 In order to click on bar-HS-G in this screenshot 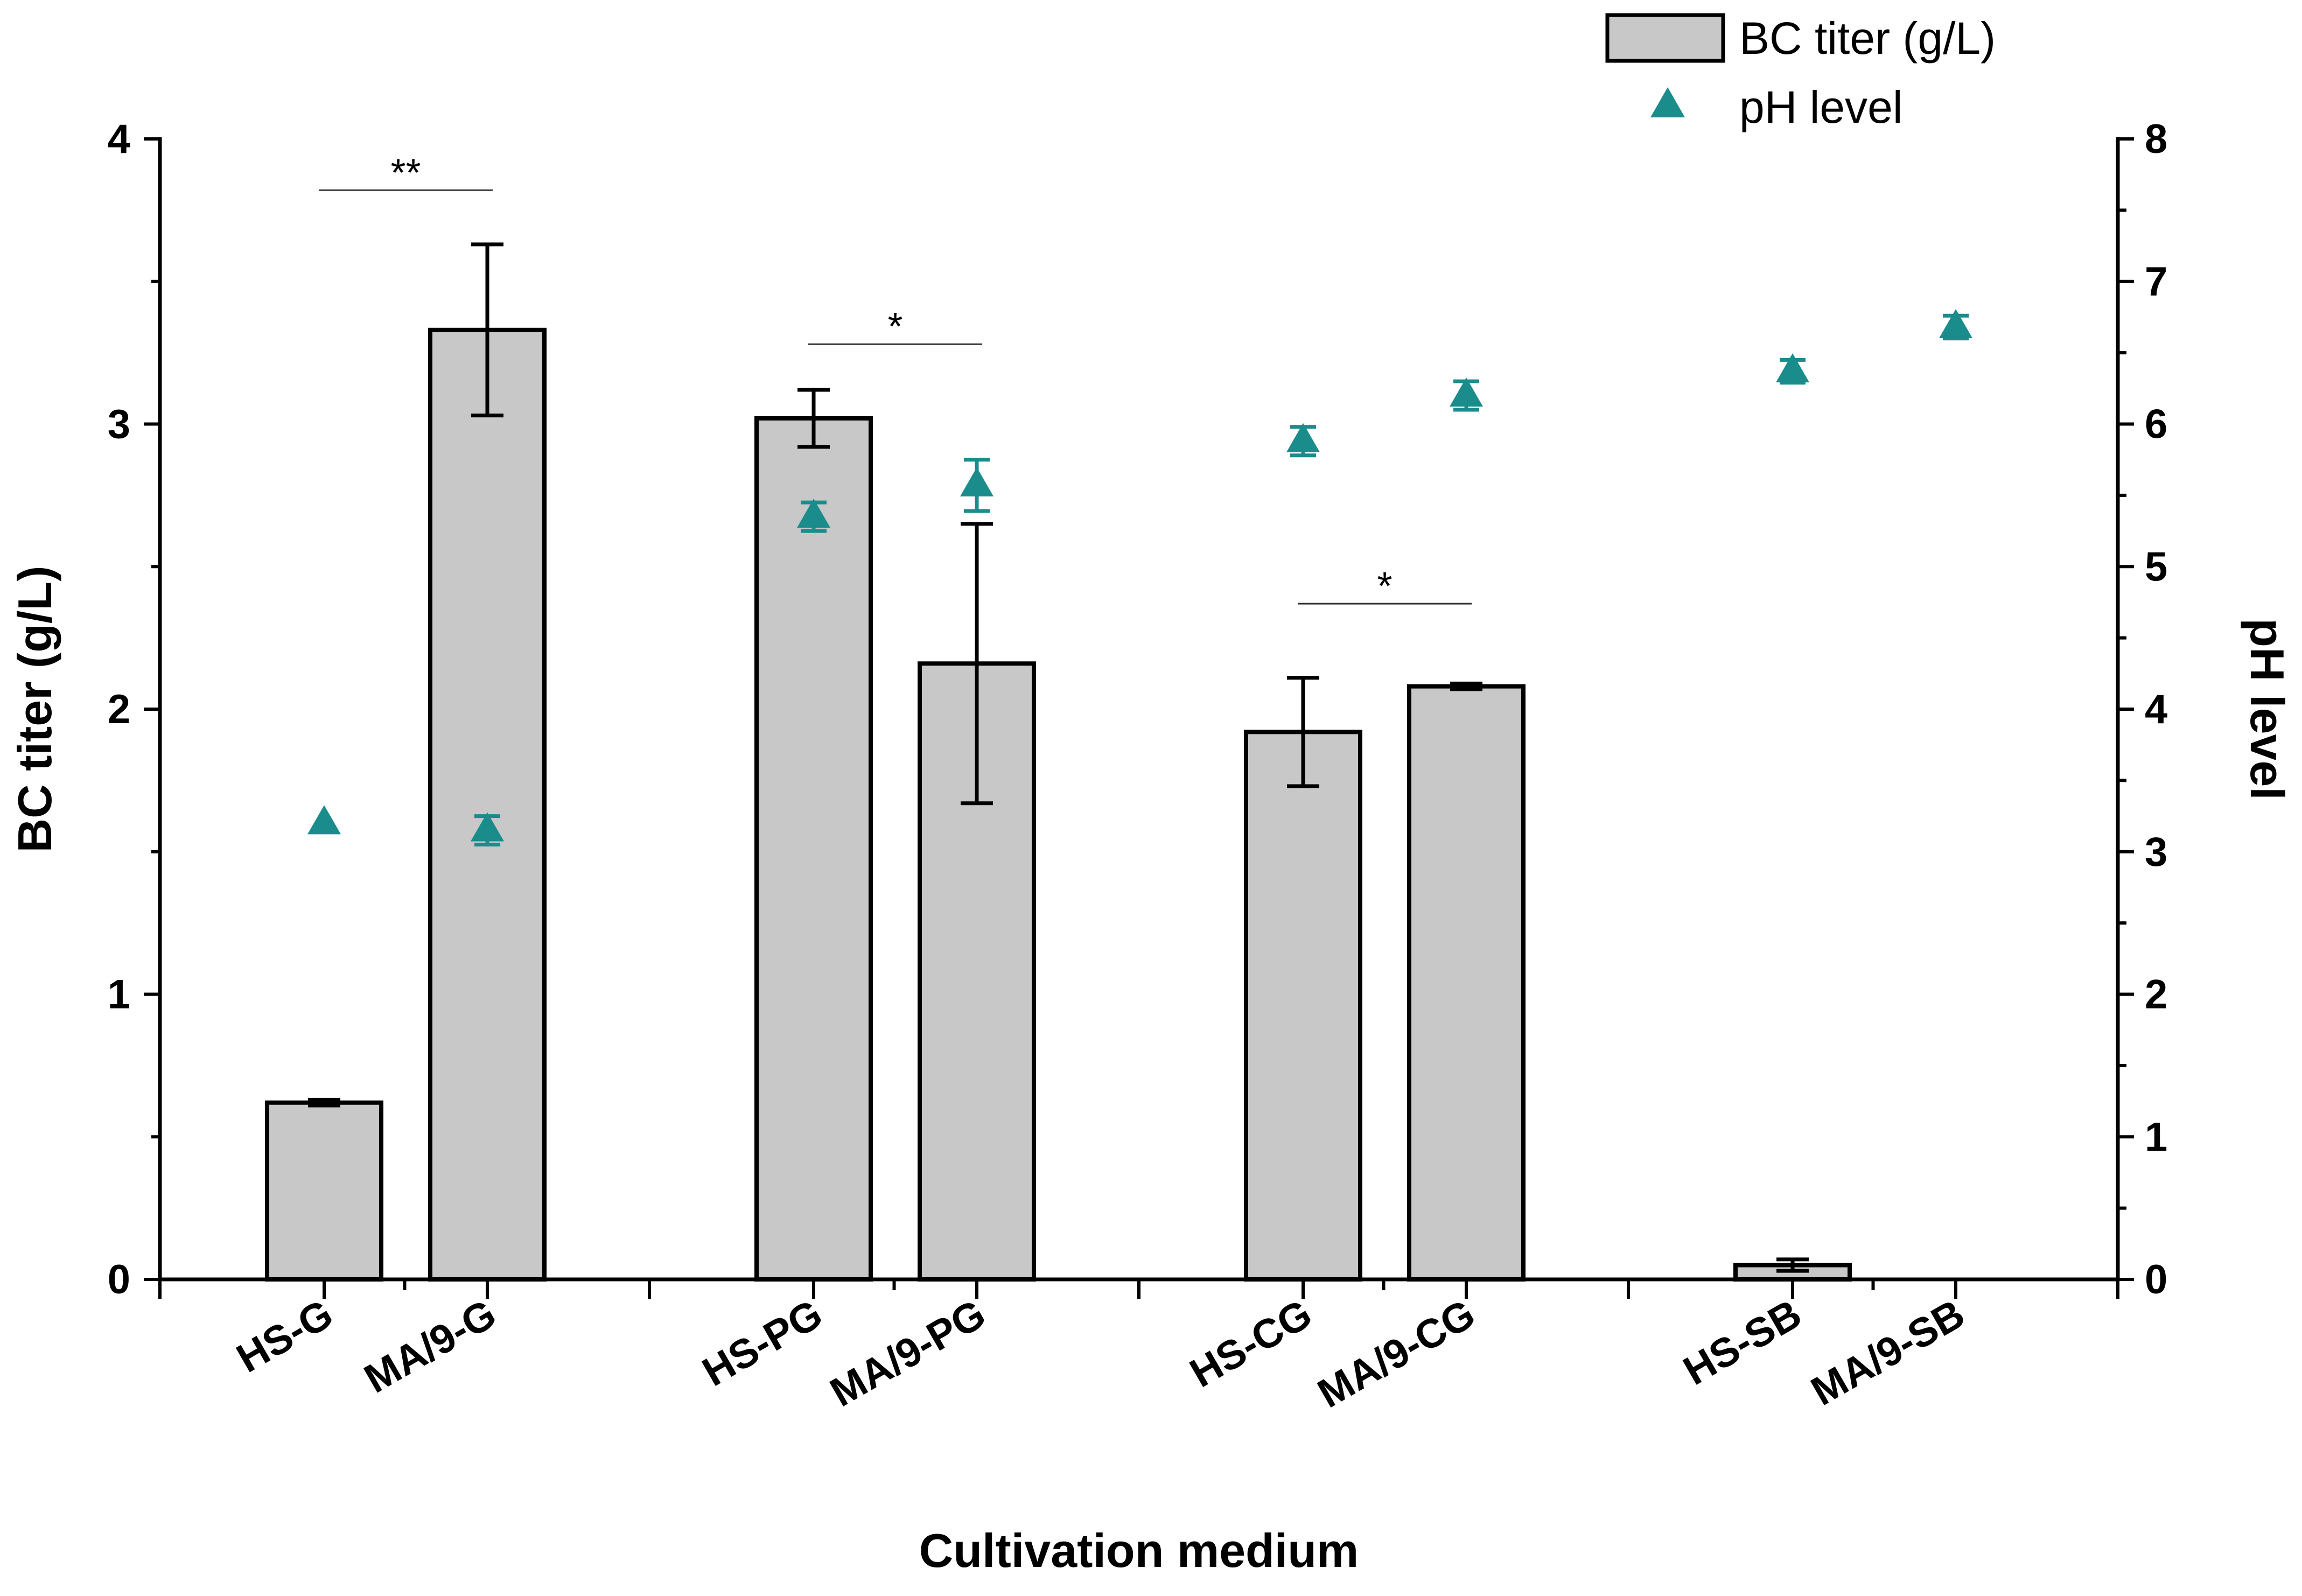, I will do `click(324, 1191)`.